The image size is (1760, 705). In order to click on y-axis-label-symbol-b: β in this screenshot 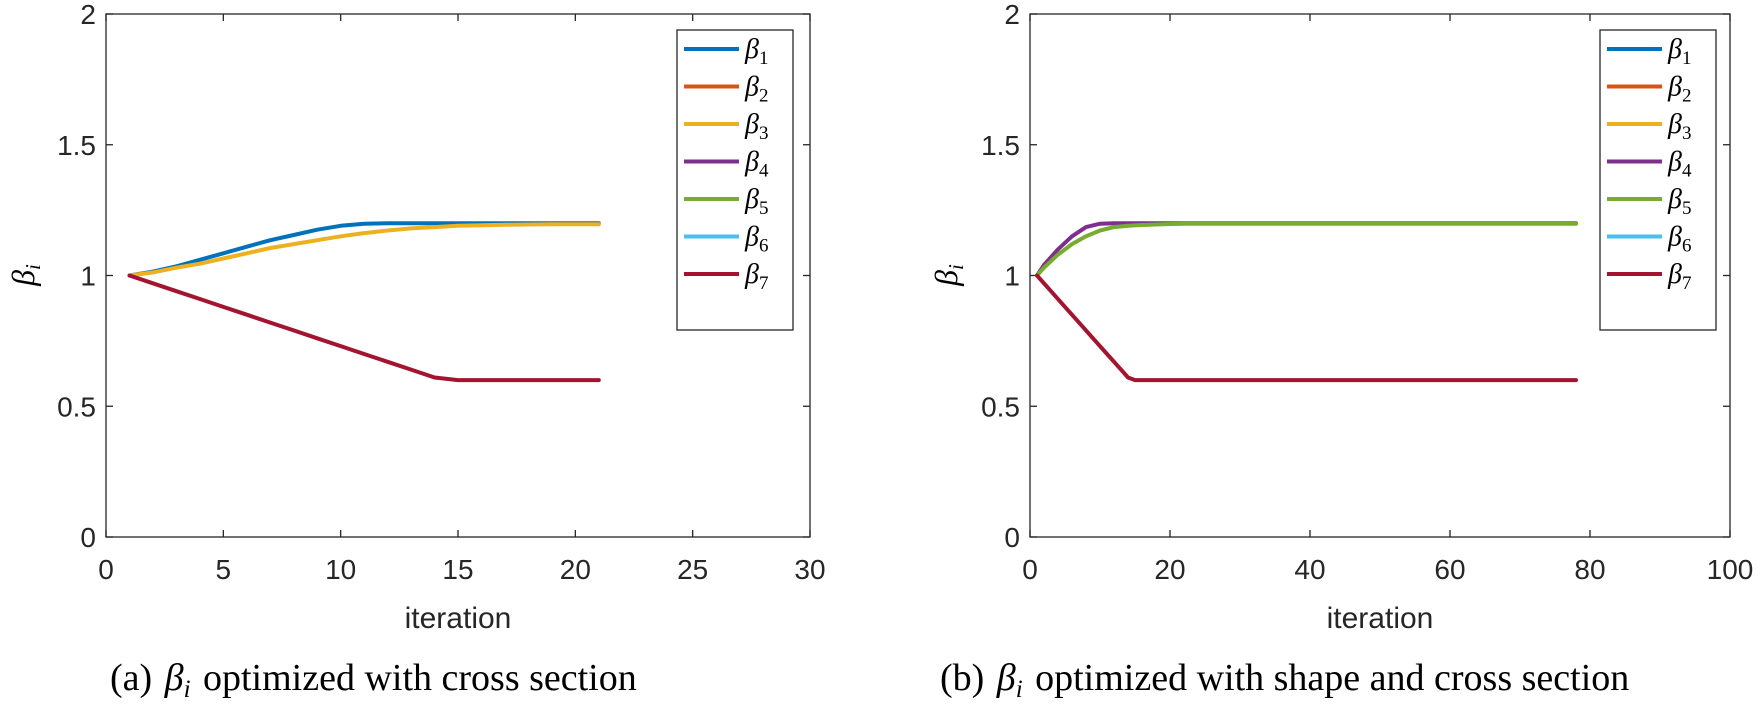, I will do `click(946, 278)`.